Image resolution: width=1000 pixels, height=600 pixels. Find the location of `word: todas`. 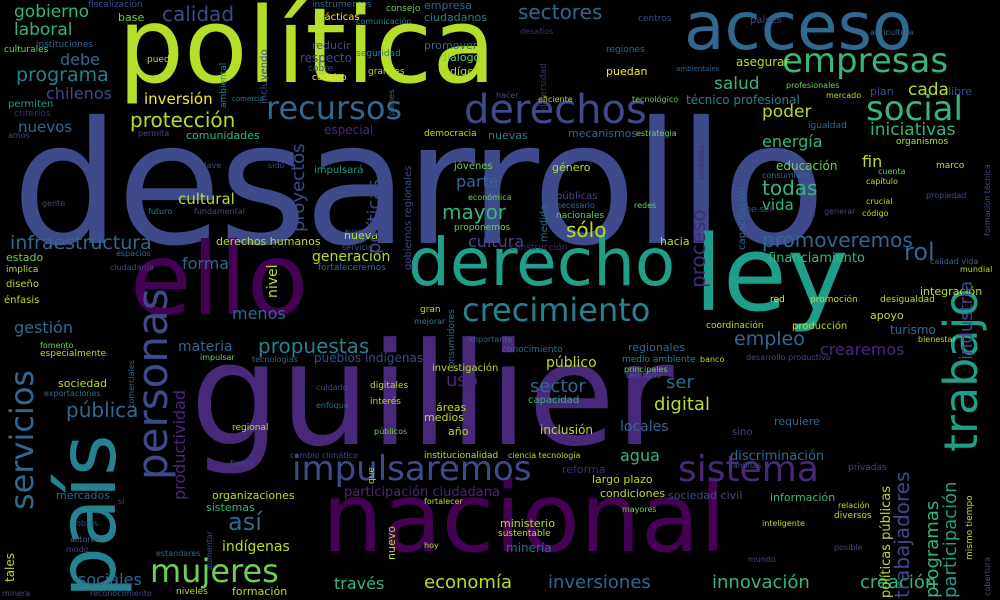

word: todas is located at coordinates (790, 188).